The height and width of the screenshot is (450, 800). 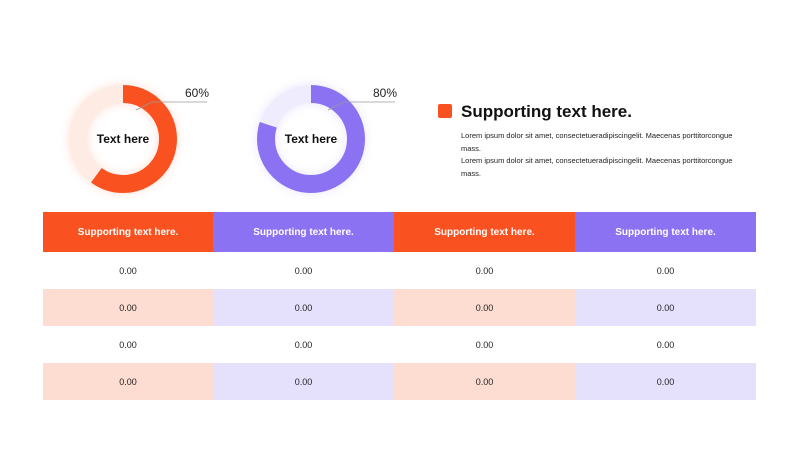 I want to click on donut-1-leader-line, so click(x=171, y=106).